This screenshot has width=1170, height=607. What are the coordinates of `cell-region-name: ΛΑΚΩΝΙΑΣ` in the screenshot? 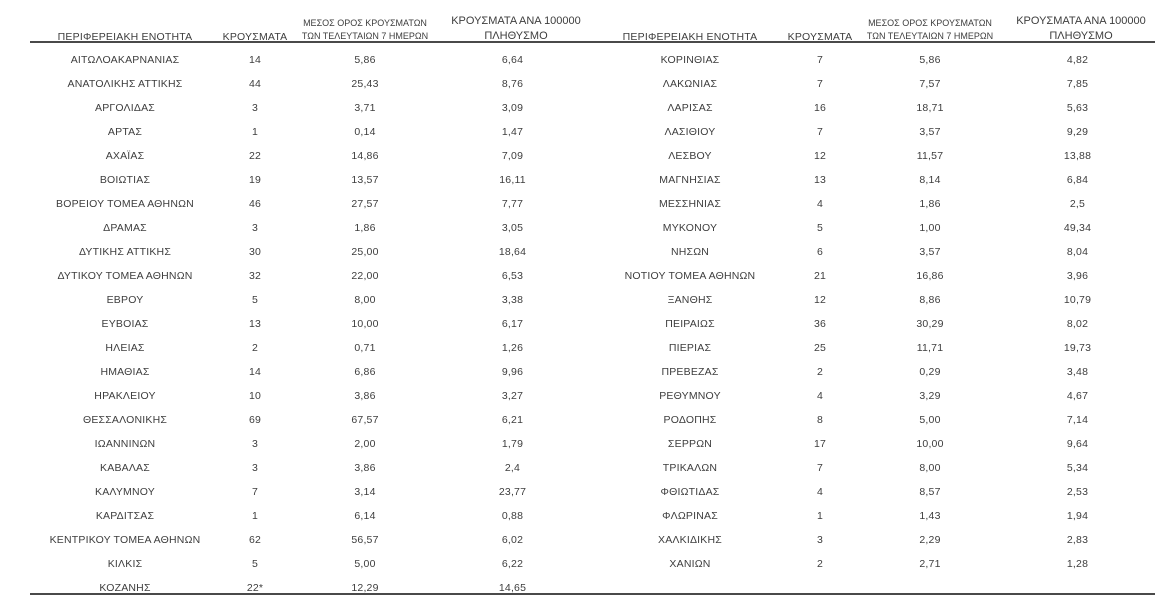 It's located at (690, 84).